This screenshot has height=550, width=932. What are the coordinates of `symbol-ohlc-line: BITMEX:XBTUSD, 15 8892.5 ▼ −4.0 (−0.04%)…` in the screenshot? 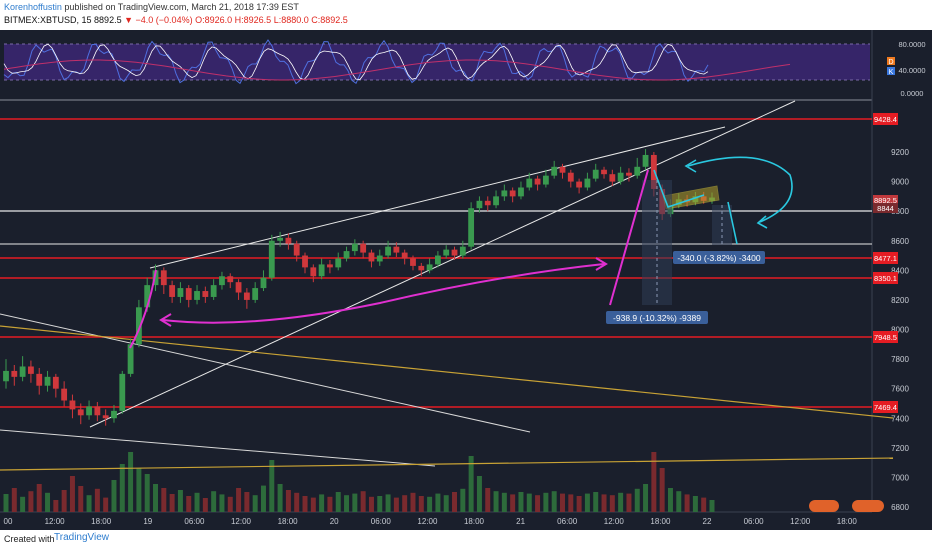 It's located at (176, 20).